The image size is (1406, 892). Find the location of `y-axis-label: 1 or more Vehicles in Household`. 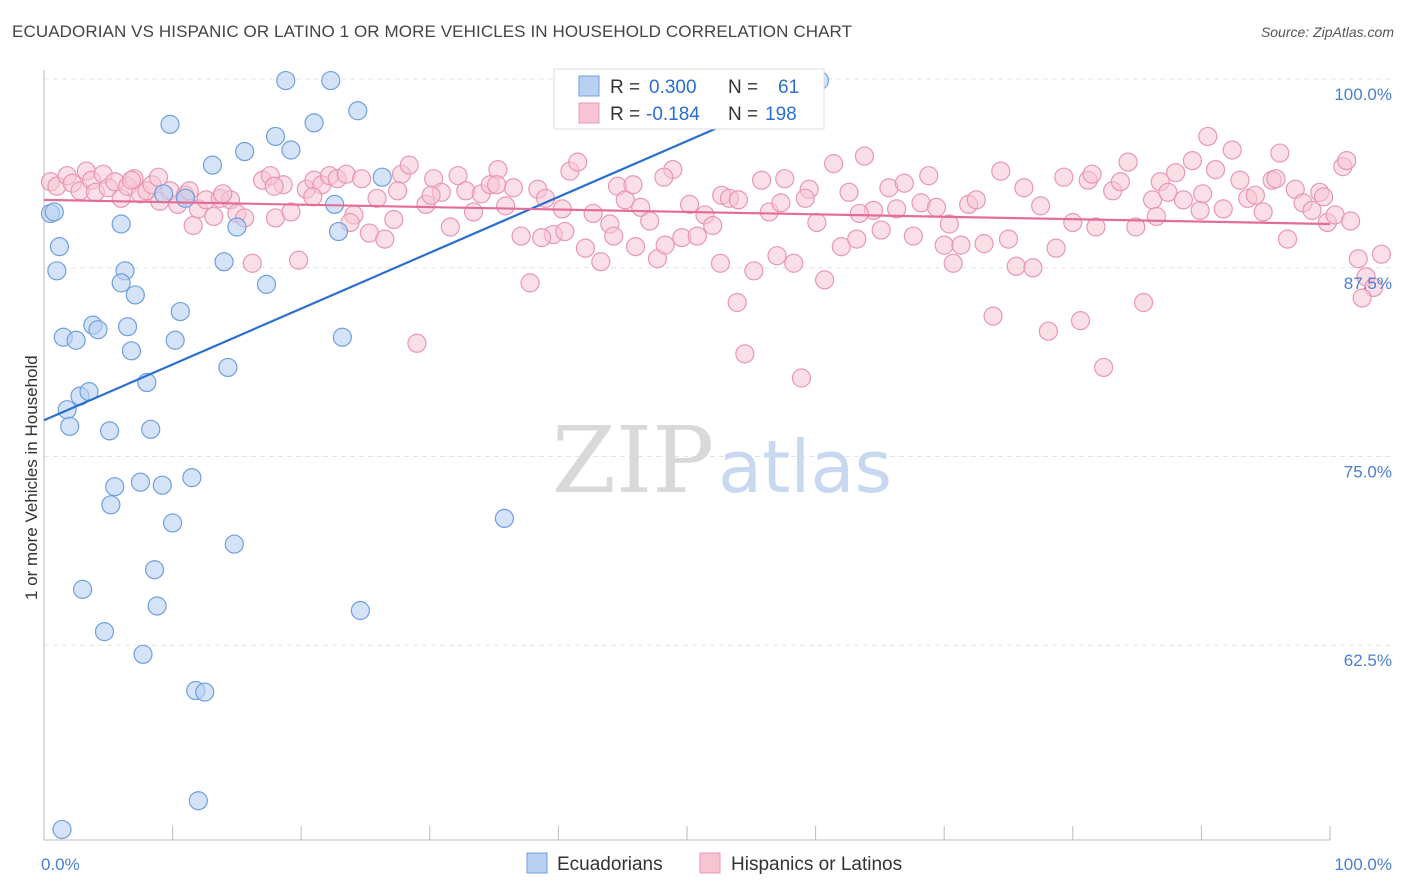

y-axis-label: 1 or more Vehicles in Household is located at coordinates (31, 477).